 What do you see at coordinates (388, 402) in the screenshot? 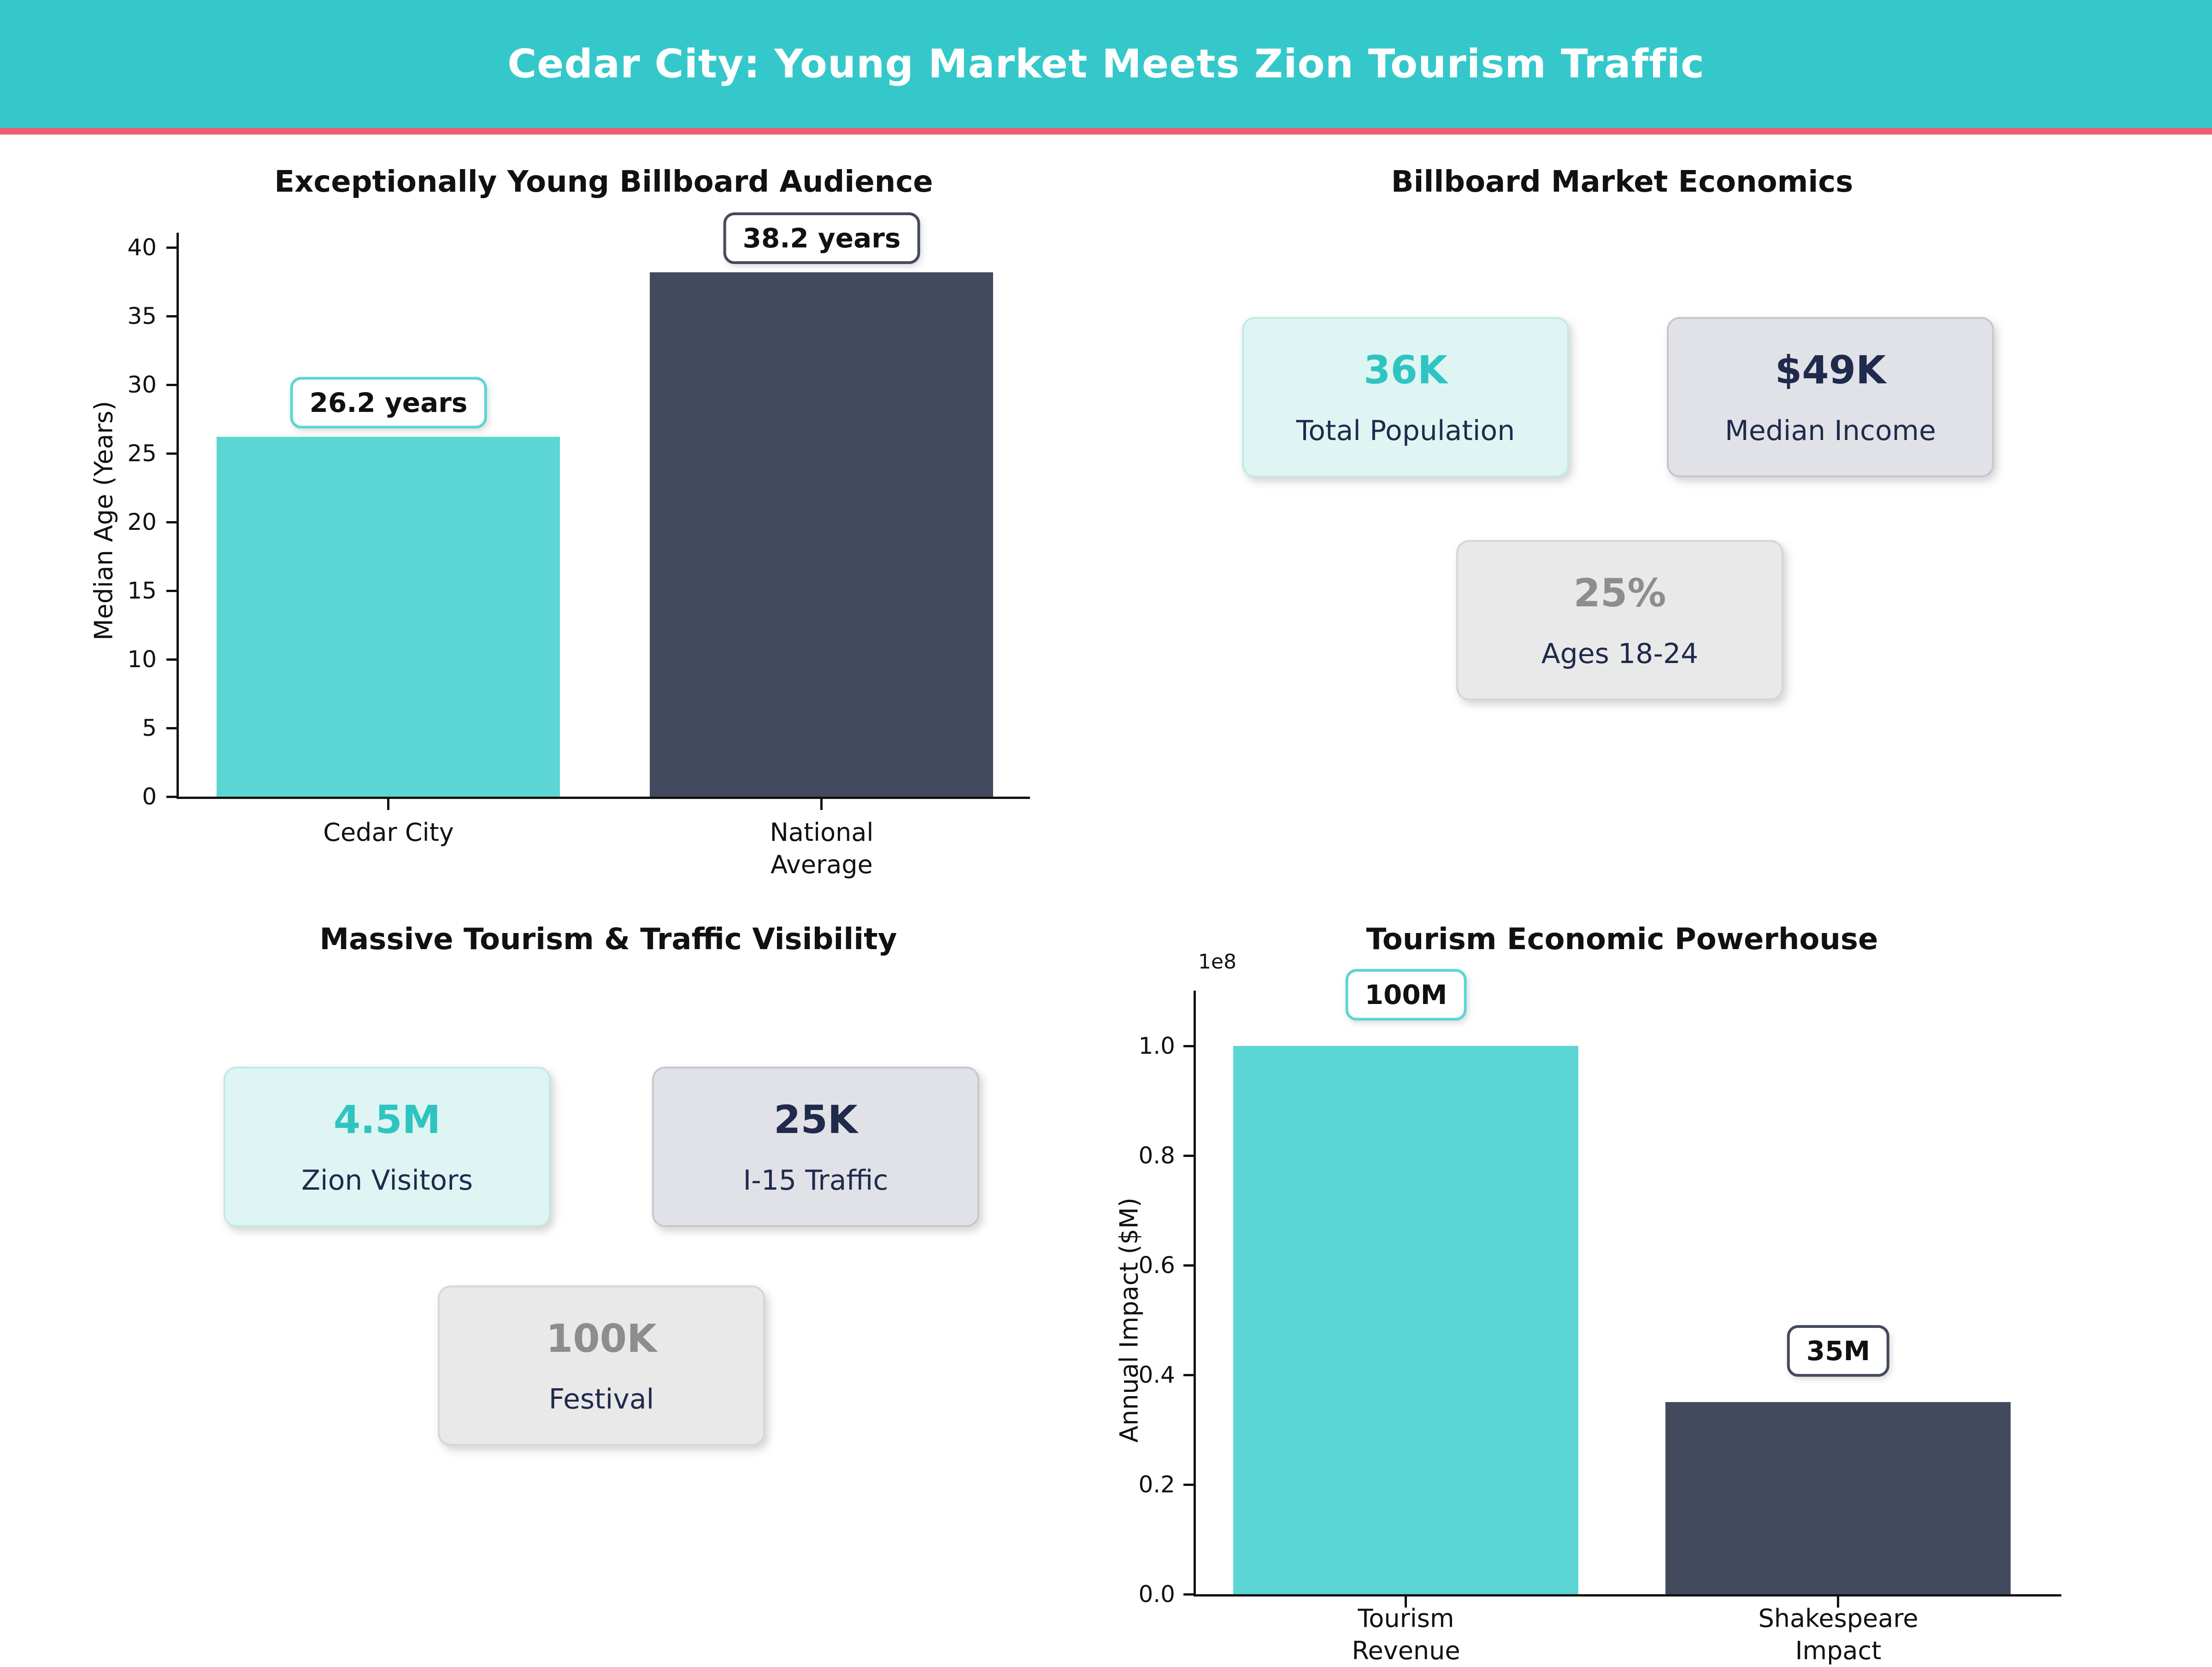
I see `annotation-cedar-city: 26.2 years` at bounding box center [388, 402].